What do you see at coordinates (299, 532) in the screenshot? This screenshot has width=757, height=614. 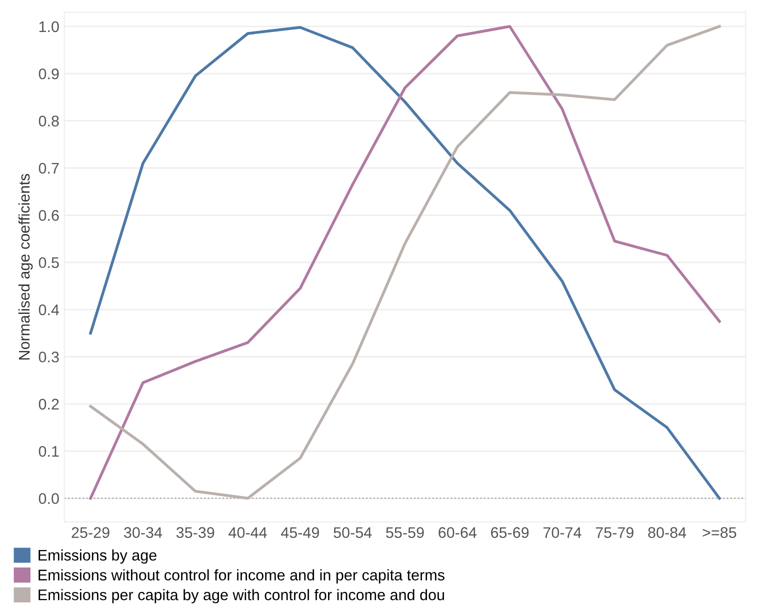 I see `x-tick-label: 45-49` at bounding box center [299, 532].